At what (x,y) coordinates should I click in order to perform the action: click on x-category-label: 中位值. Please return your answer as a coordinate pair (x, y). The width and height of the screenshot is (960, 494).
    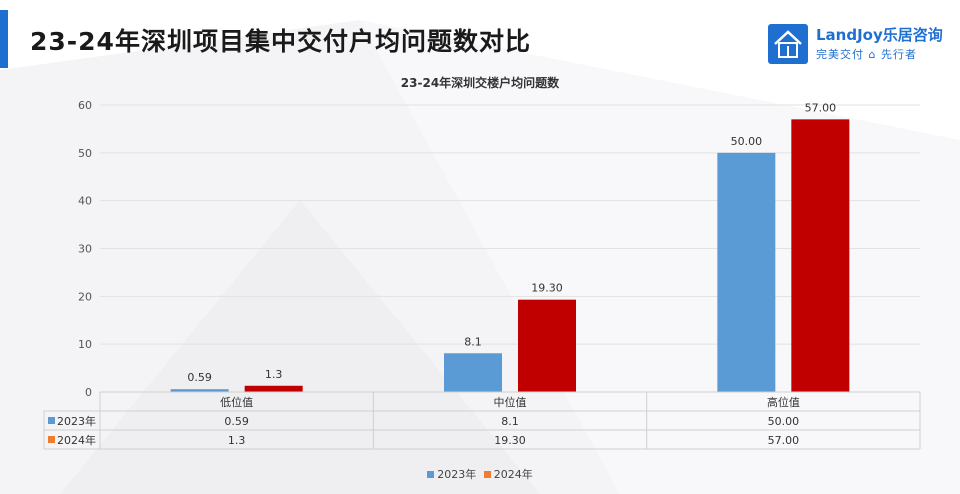
    Looking at the image, I should click on (510, 402).